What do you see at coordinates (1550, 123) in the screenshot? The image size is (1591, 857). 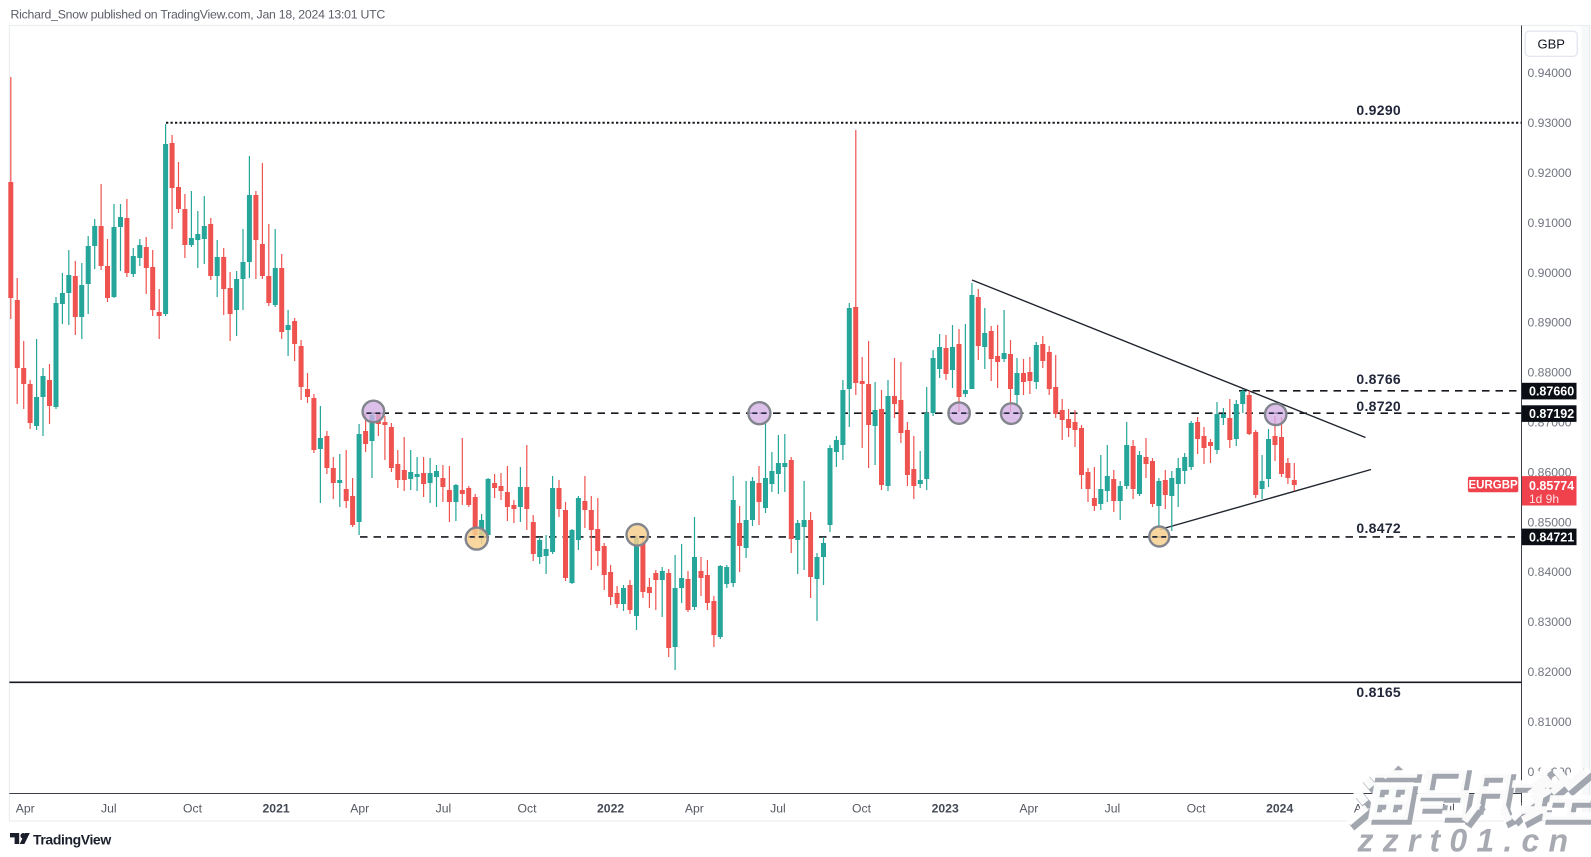 I see `svg-text: 0.93000` at bounding box center [1550, 123].